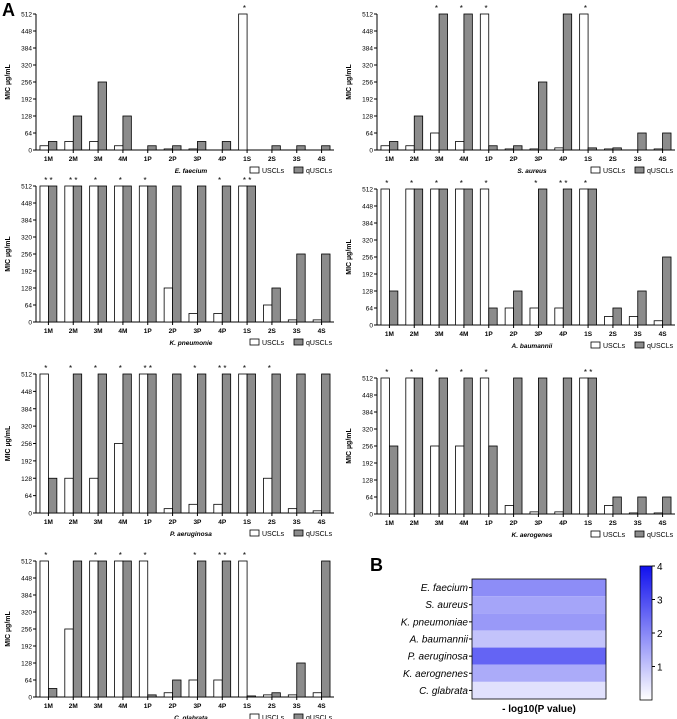 The image size is (677, 719). I want to click on legend-label-uscl: USCLs, so click(614, 535).